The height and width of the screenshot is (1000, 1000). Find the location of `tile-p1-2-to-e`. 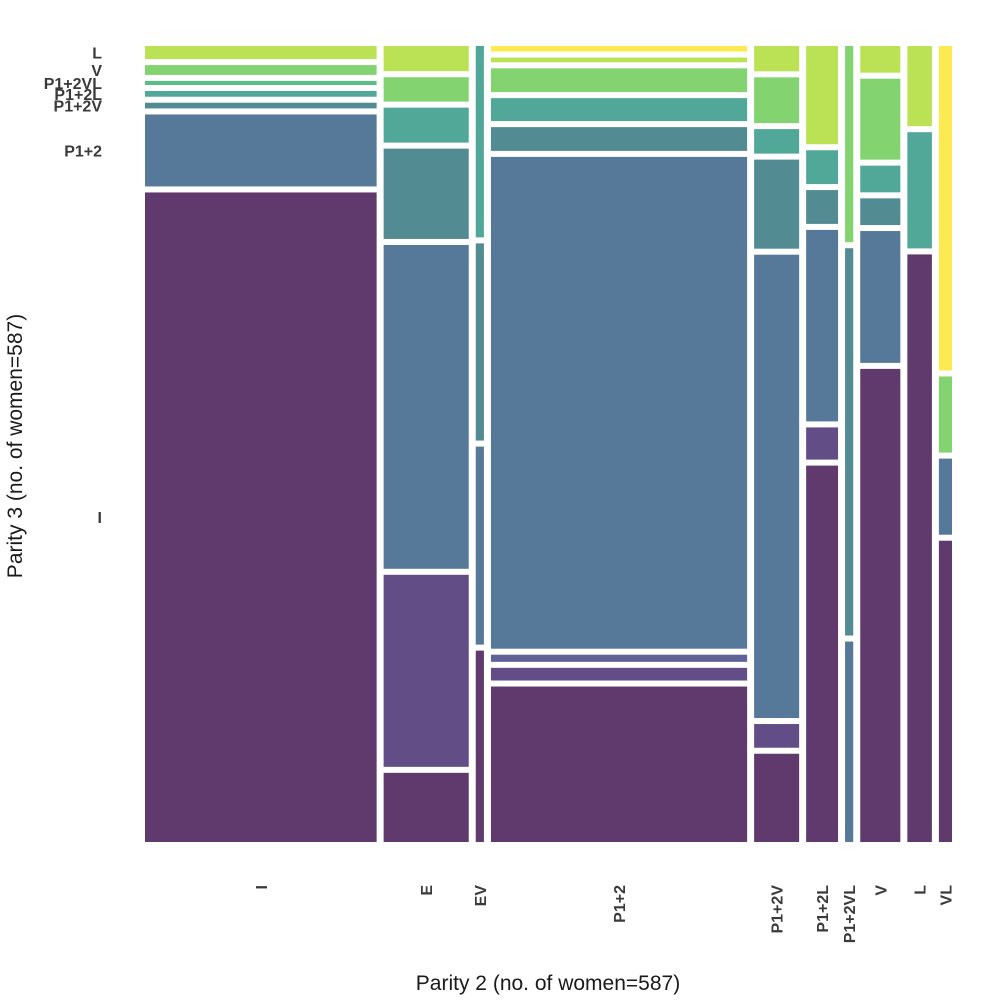

tile-p1-2-to-e is located at coordinates (619, 674).